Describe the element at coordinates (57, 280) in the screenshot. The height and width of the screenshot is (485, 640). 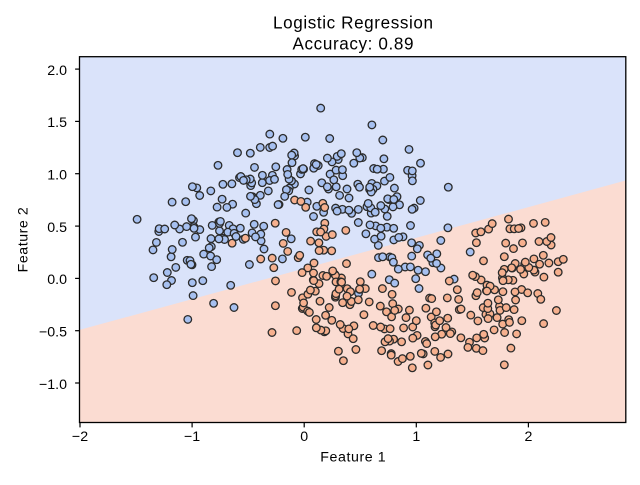
I see `svg-text: 0.0` at that location.